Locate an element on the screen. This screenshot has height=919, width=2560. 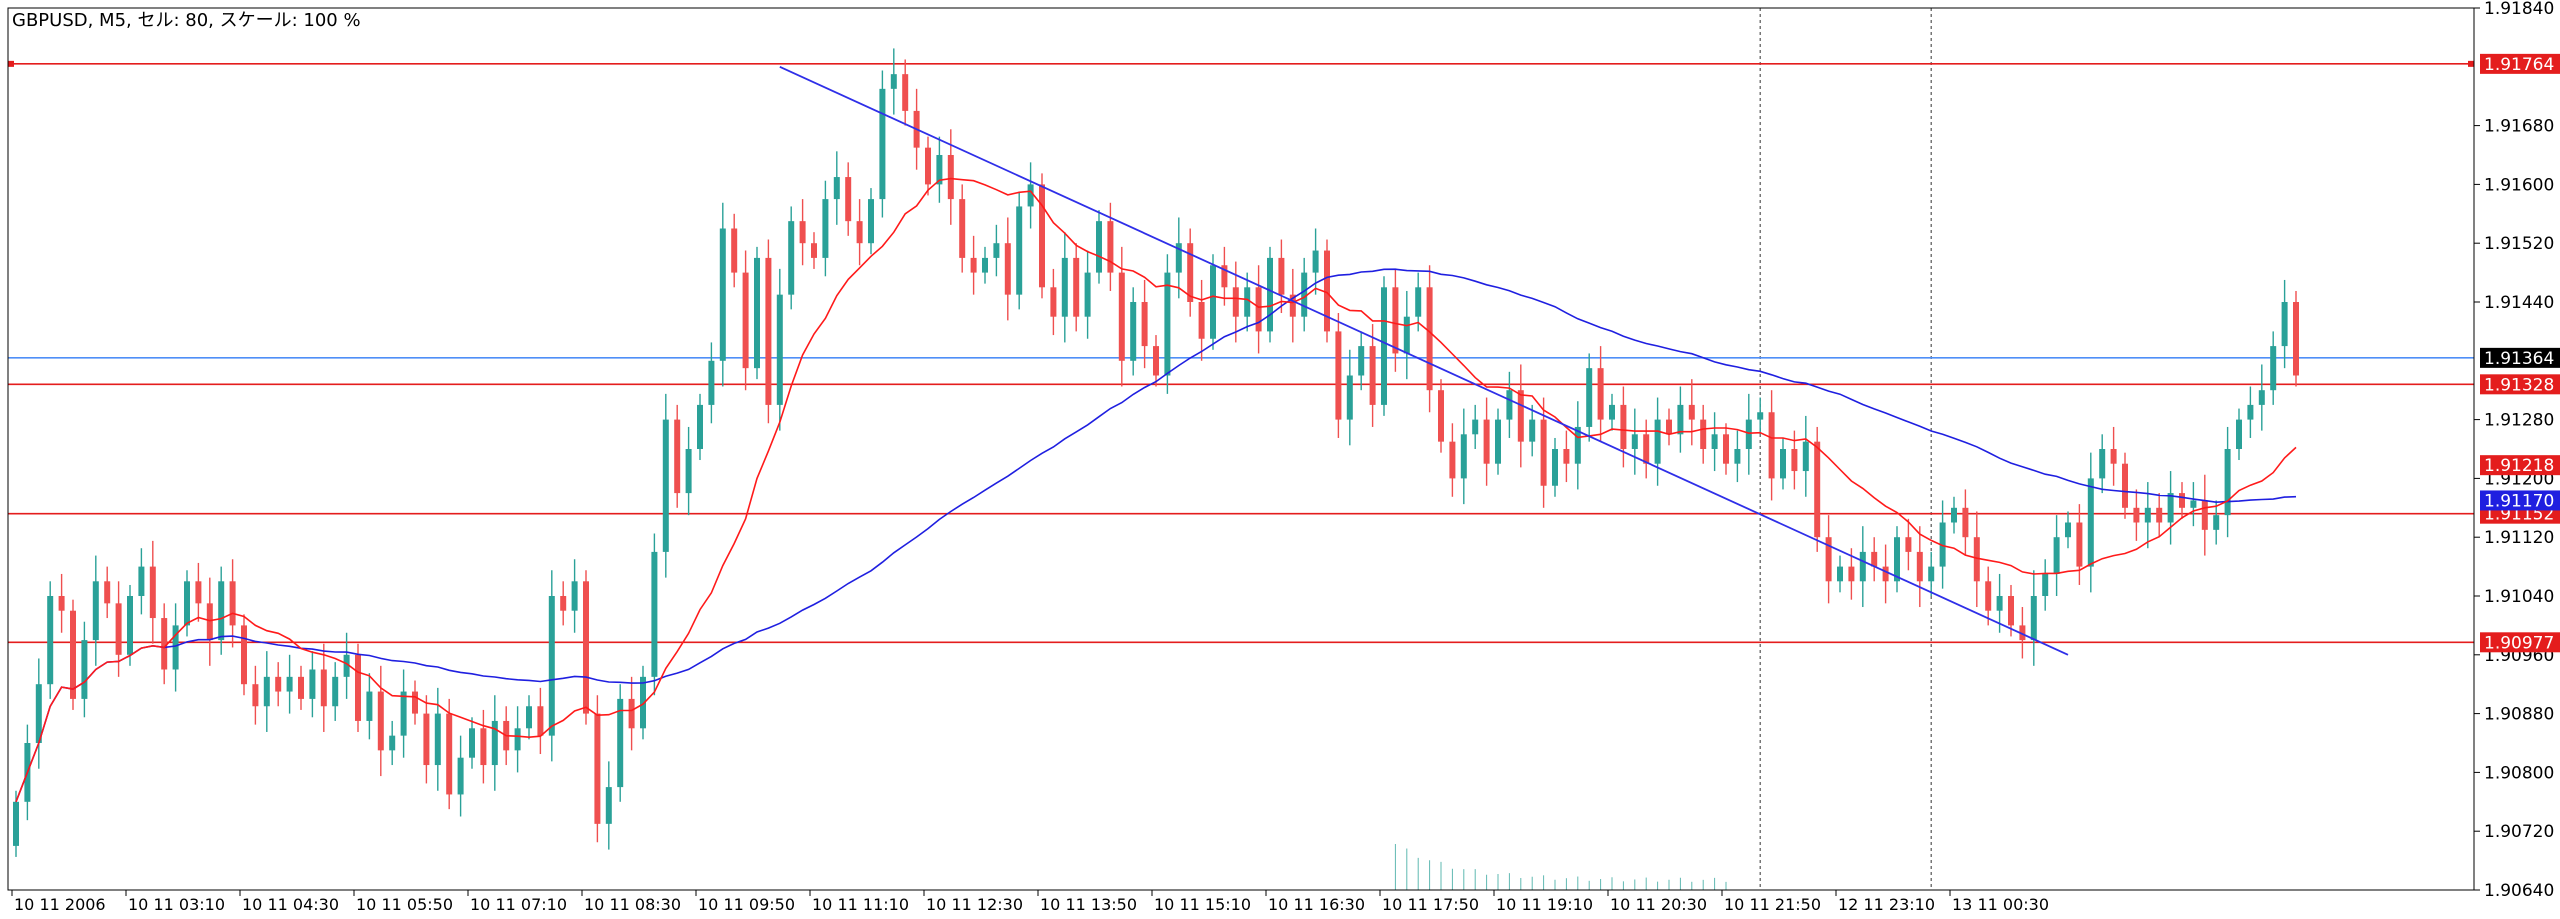
level-price-tag-label: 1.90977 is located at coordinates (2519, 643).